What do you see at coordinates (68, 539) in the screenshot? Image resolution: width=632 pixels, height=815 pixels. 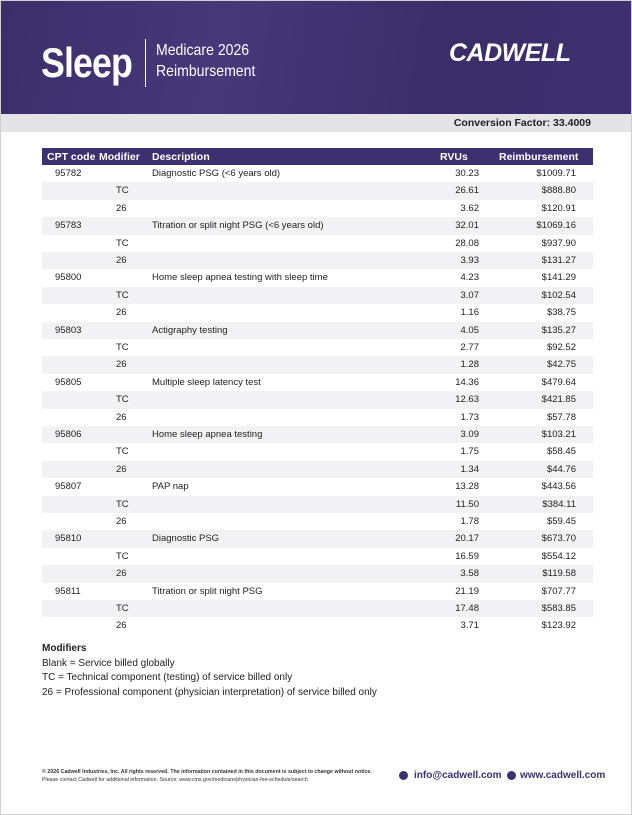 I see `cell-cpt: 95810` at bounding box center [68, 539].